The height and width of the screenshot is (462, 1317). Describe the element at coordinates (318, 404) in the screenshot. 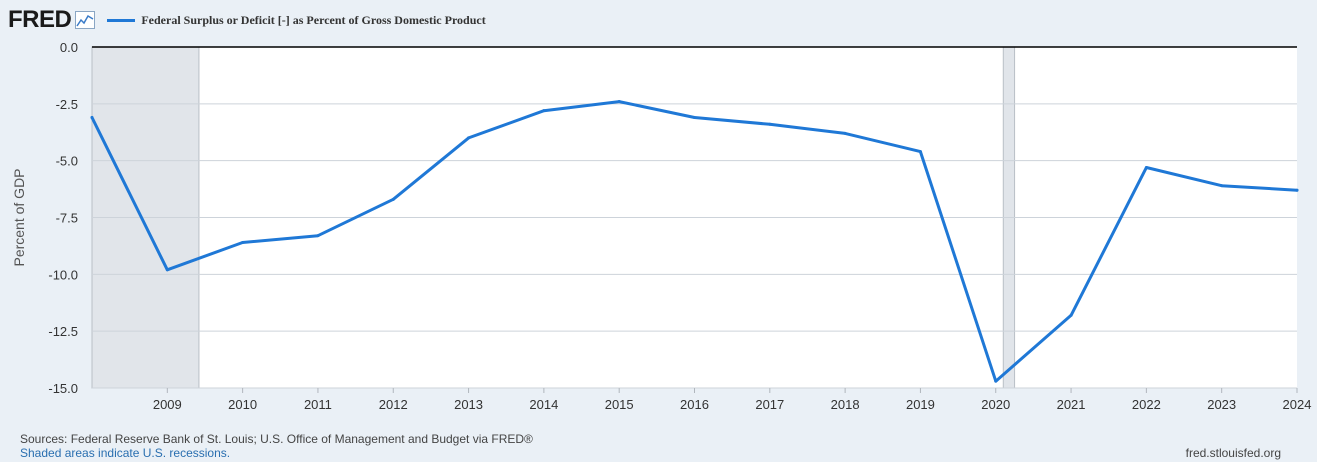

I see `x-tick-label: 2011` at that location.